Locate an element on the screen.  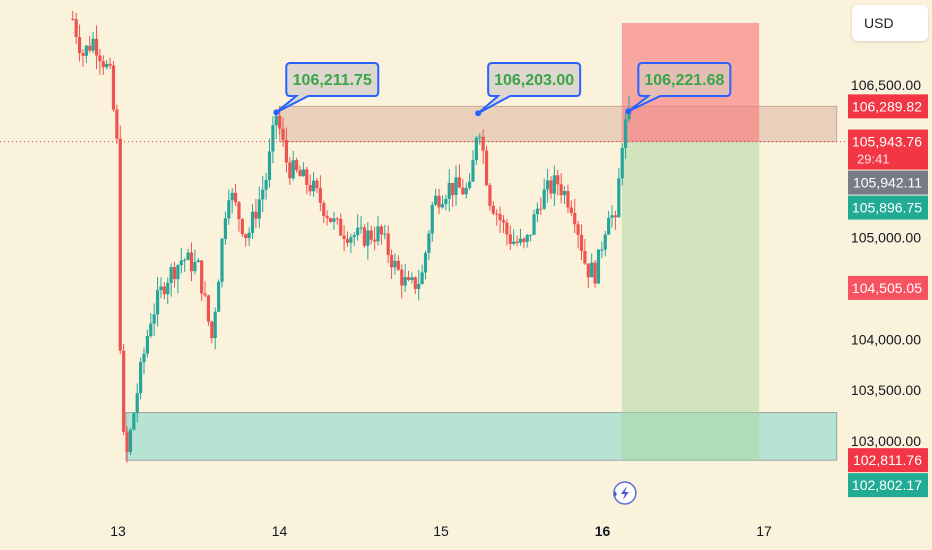
peak-callout: 106,221.68 is located at coordinates (678, 88).